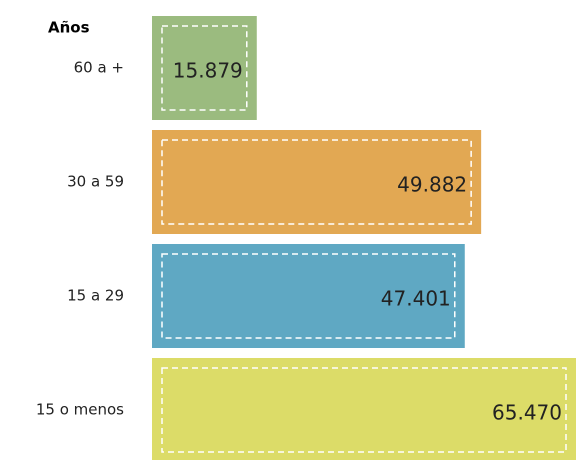 Image resolution: width=576 pixels, height=464 pixels. What do you see at coordinates (95, 182) in the screenshot?
I see `category-label: 30 a 59` at bounding box center [95, 182].